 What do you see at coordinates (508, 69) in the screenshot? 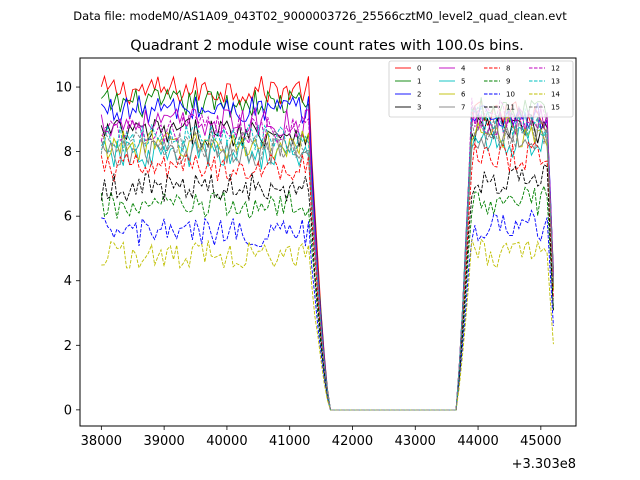
I see `legend-label-8: 8` at bounding box center [508, 69].